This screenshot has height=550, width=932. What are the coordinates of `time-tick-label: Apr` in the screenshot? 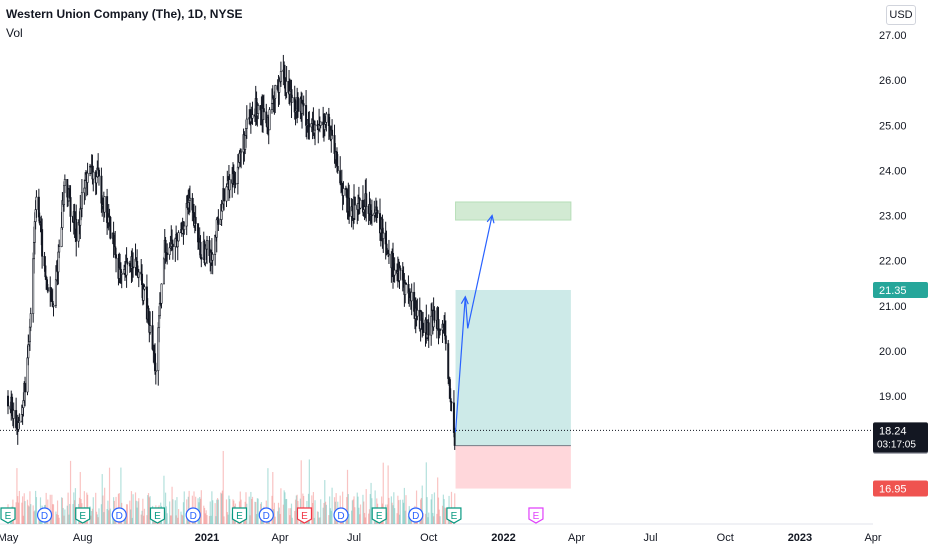 It's located at (576, 538).